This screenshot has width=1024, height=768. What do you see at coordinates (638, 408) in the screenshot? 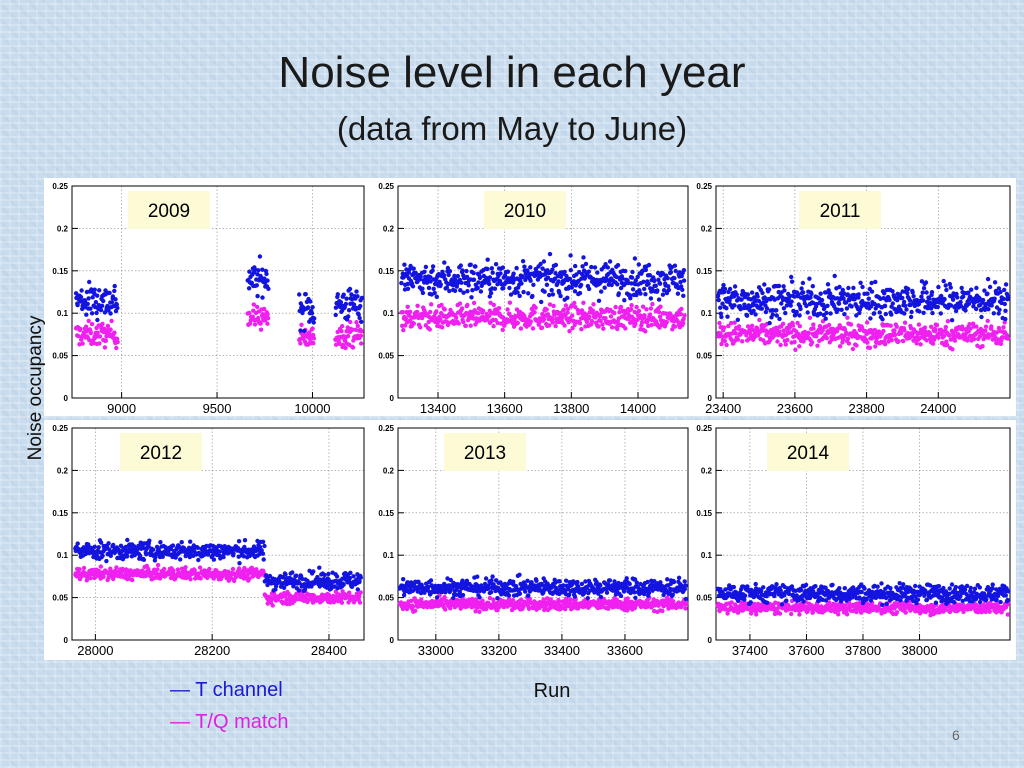
I see `x-tick-label: 14000` at bounding box center [638, 408].